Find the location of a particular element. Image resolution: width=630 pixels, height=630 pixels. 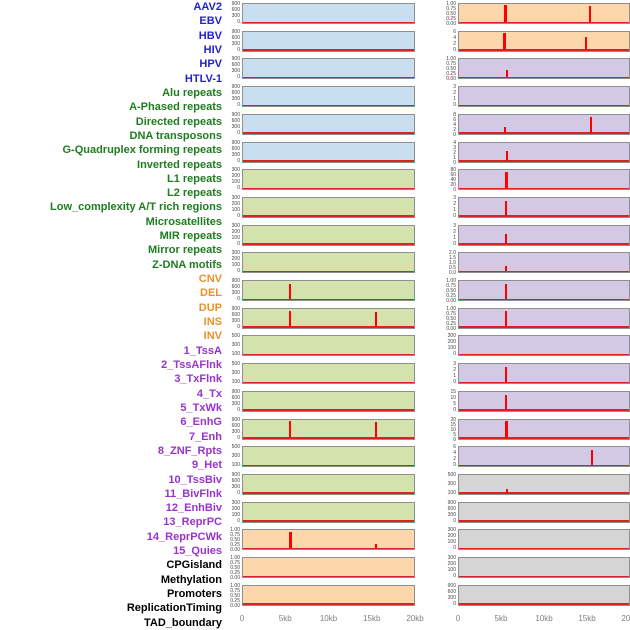

track-label-INV: INV is located at coordinates (212, 336).